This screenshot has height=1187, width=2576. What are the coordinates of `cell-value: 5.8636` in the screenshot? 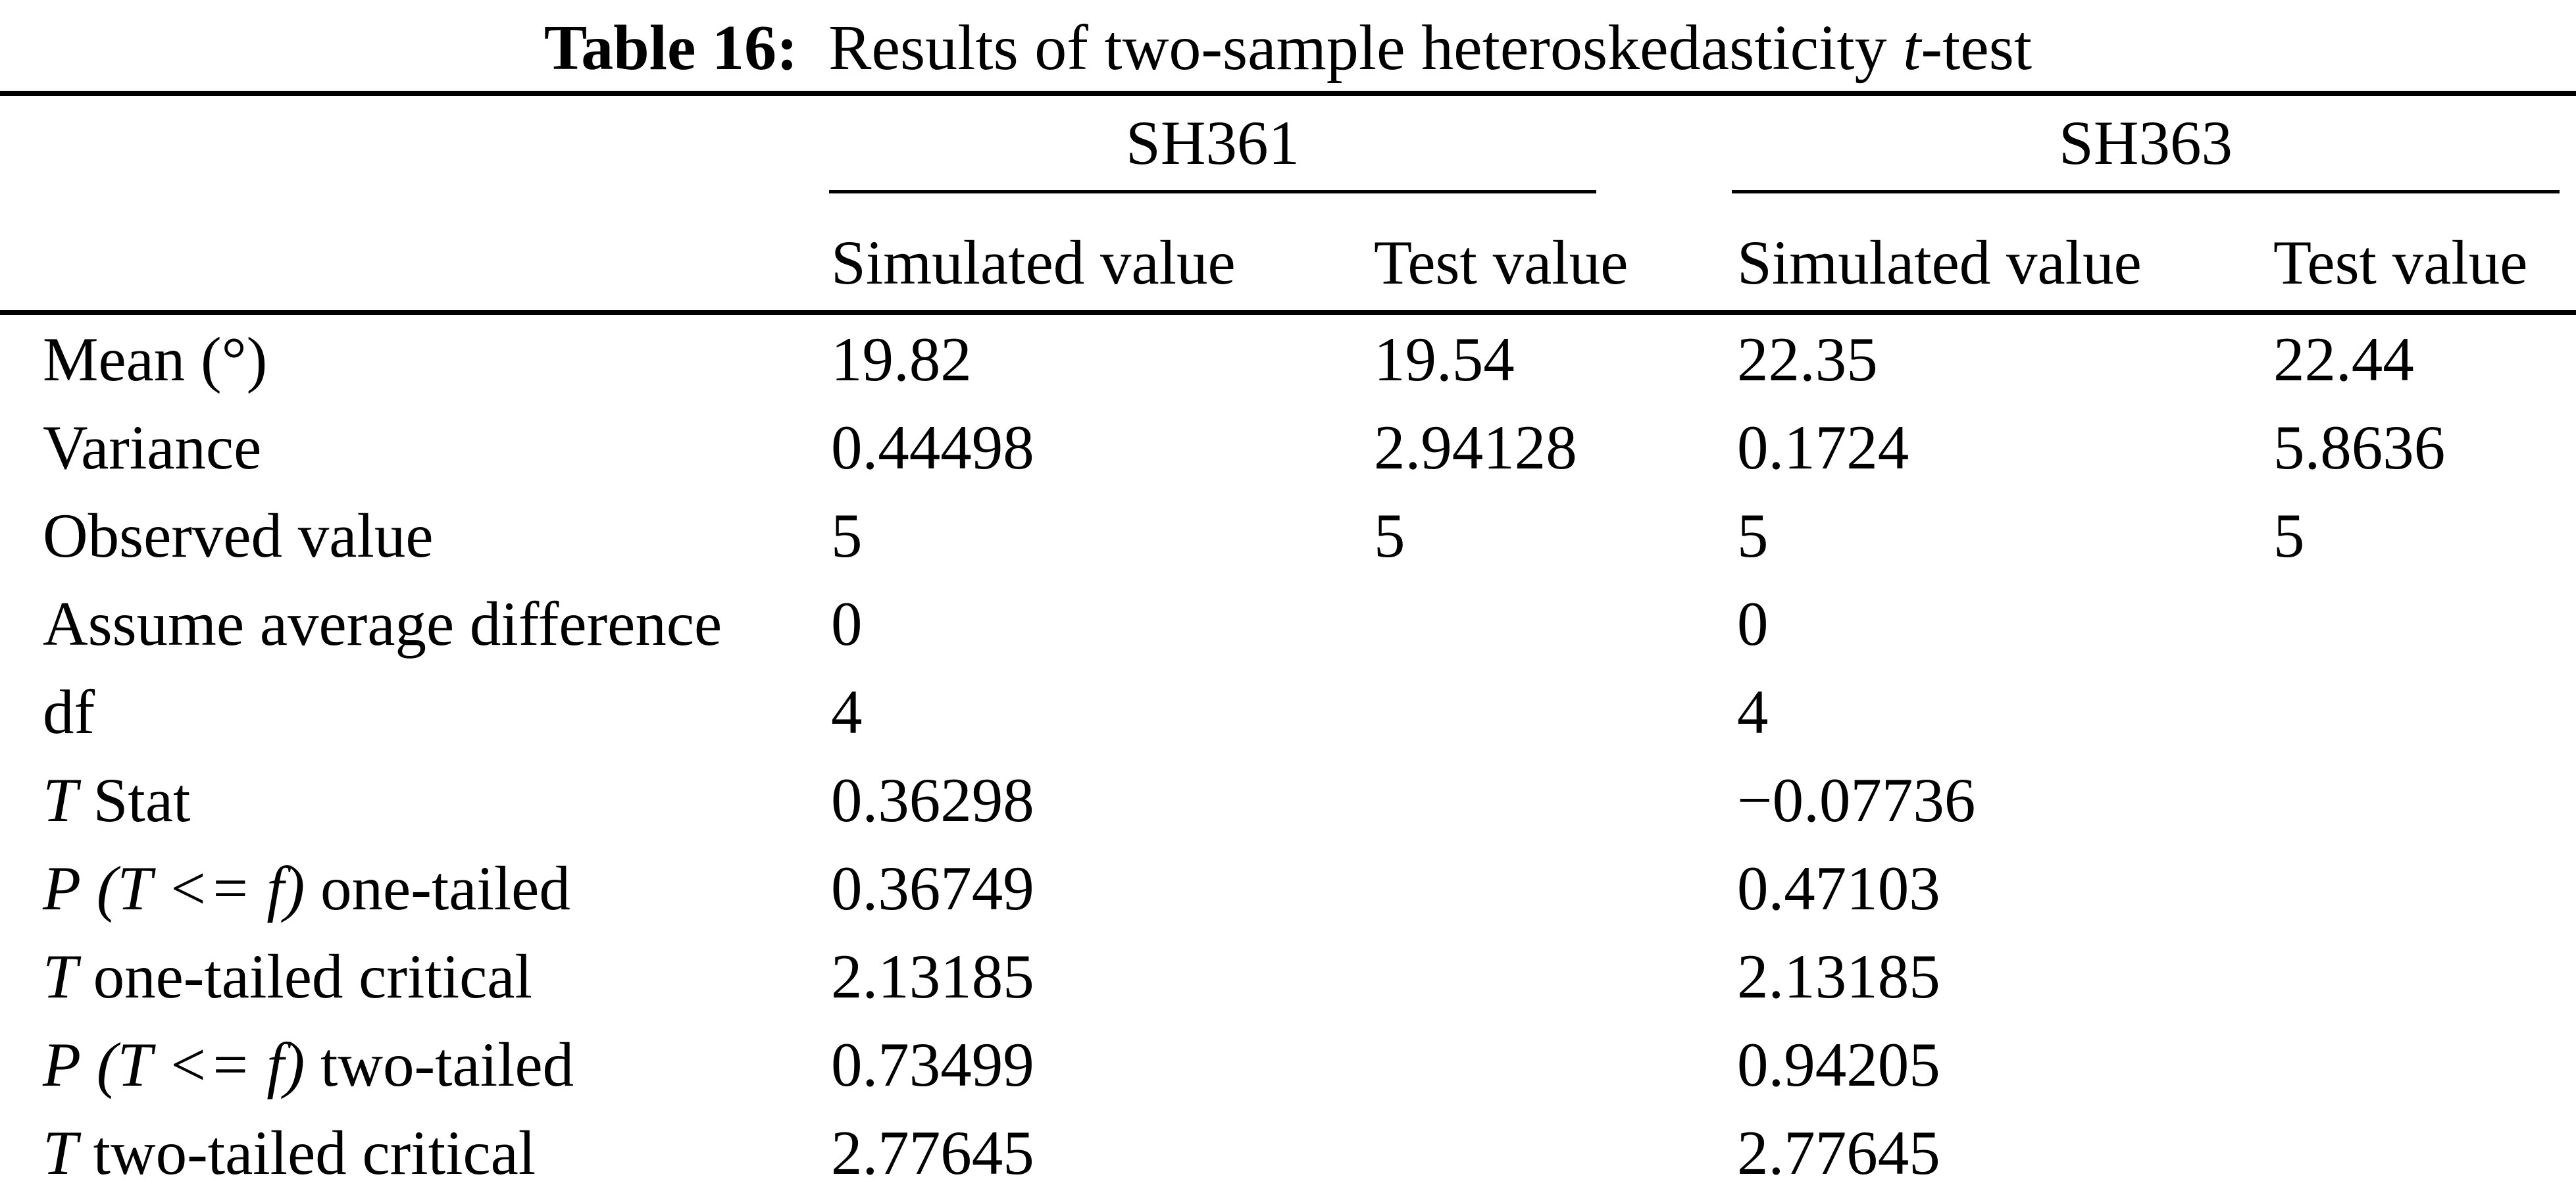 It's located at (2359, 447).